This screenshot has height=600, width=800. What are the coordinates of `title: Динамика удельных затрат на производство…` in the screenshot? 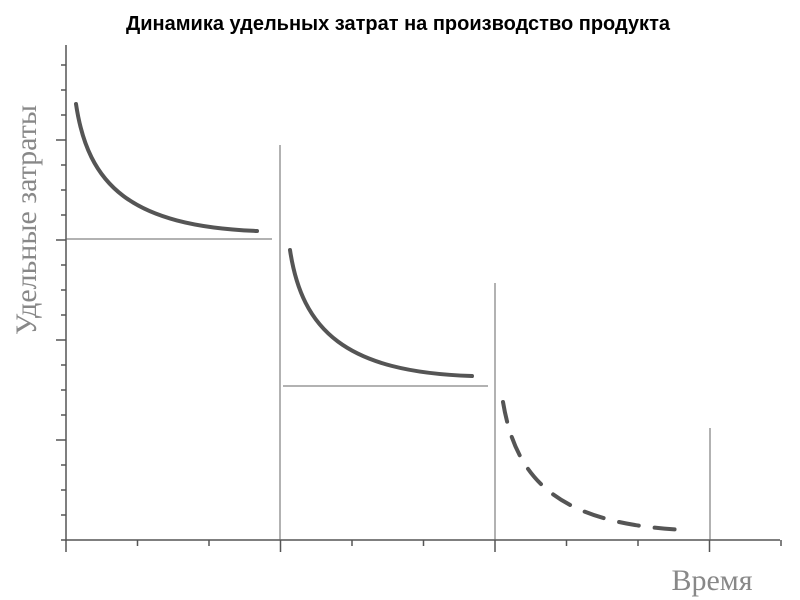 It's located at (398, 24).